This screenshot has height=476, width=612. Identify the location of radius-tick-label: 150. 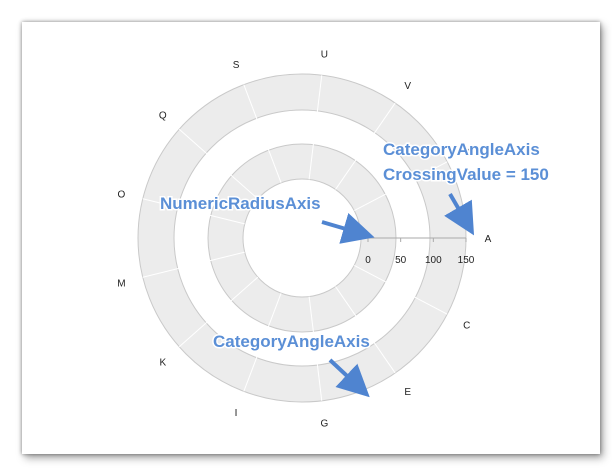
(466, 260).